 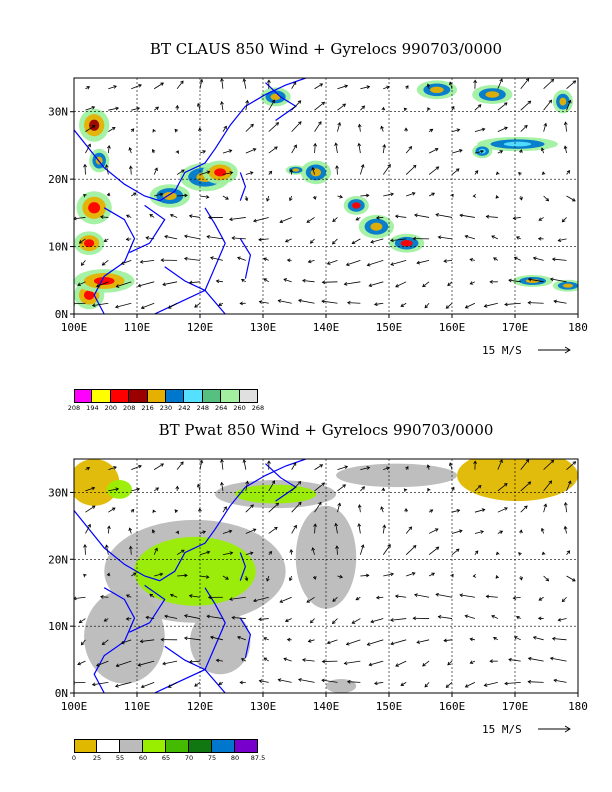 I want to click on ref-vector-arrowhead, so click(x=567, y=350).